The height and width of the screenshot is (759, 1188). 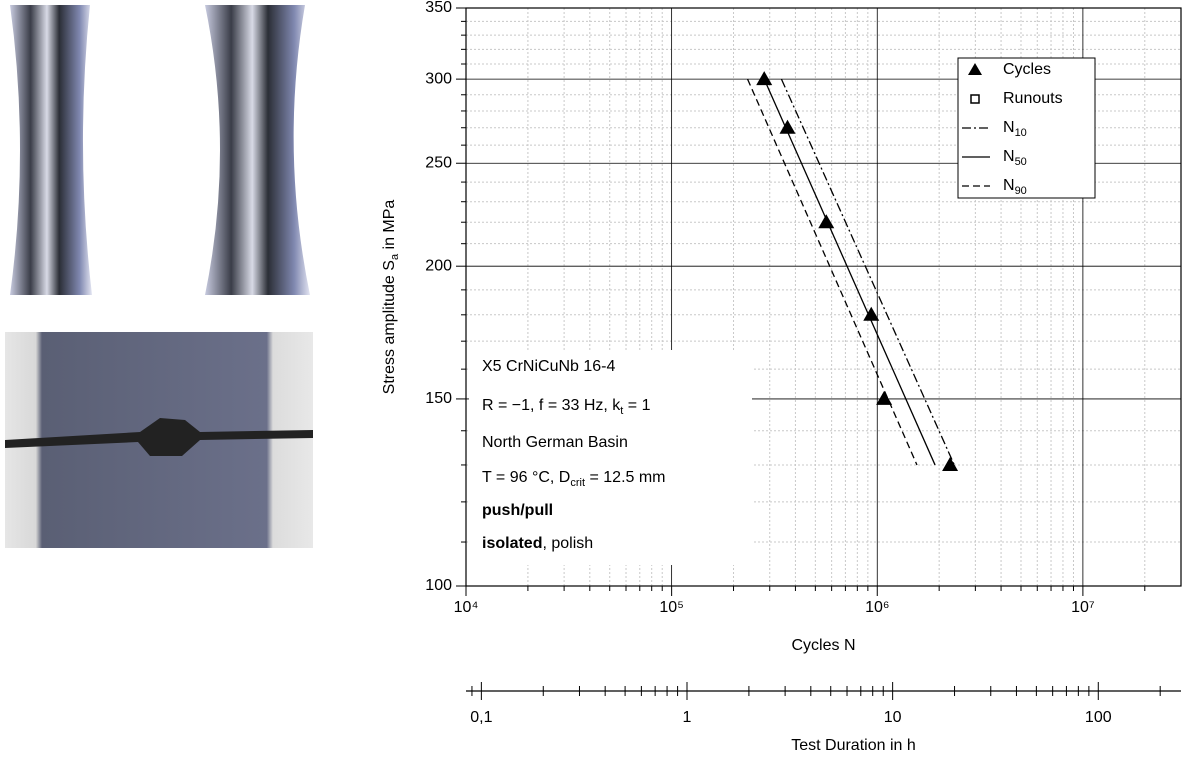 I want to click on text-part: a, so click(x=395, y=256).